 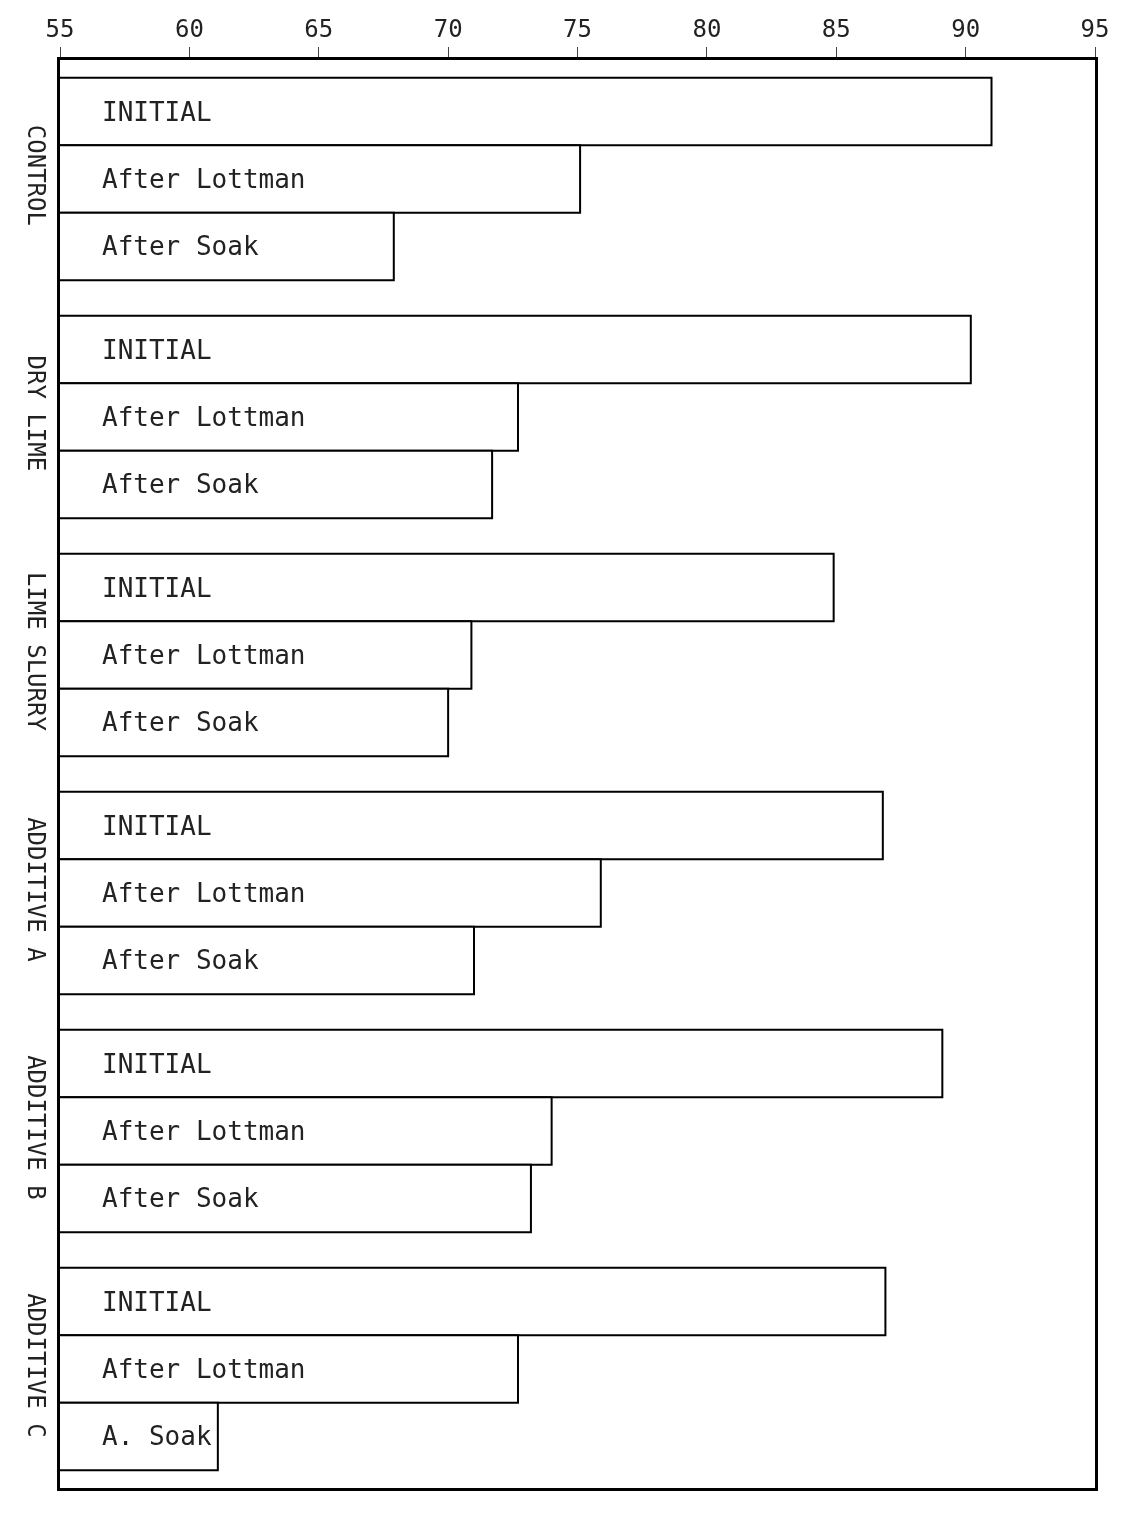 I want to click on x-tick-label: 60, so click(x=189, y=29).